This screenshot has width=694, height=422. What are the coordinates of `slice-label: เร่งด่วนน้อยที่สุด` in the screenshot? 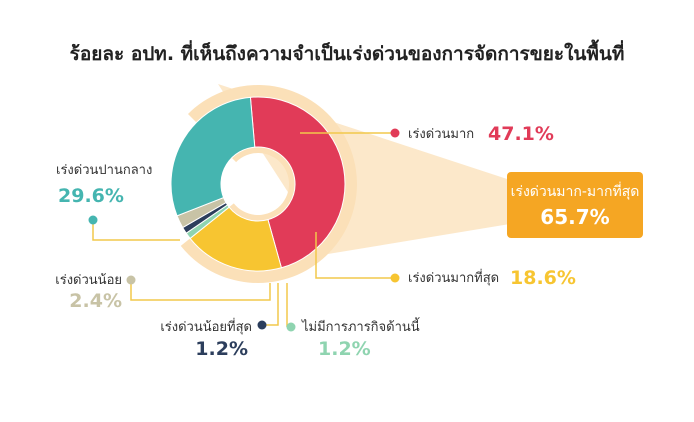 It's located at (206, 326).